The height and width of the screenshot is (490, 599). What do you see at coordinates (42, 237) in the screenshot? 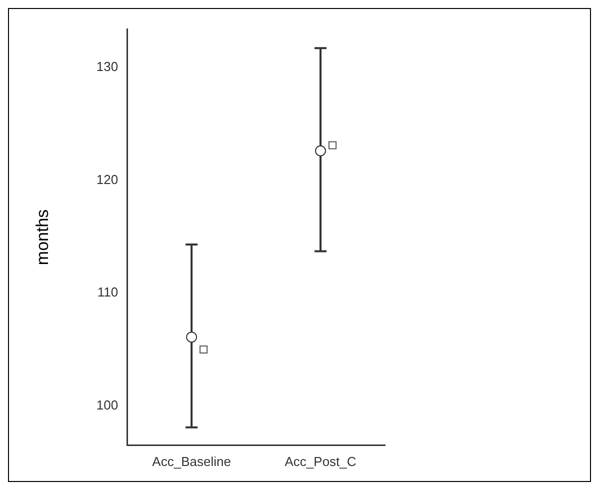
I see `y-axis-title: months` at bounding box center [42, 237].